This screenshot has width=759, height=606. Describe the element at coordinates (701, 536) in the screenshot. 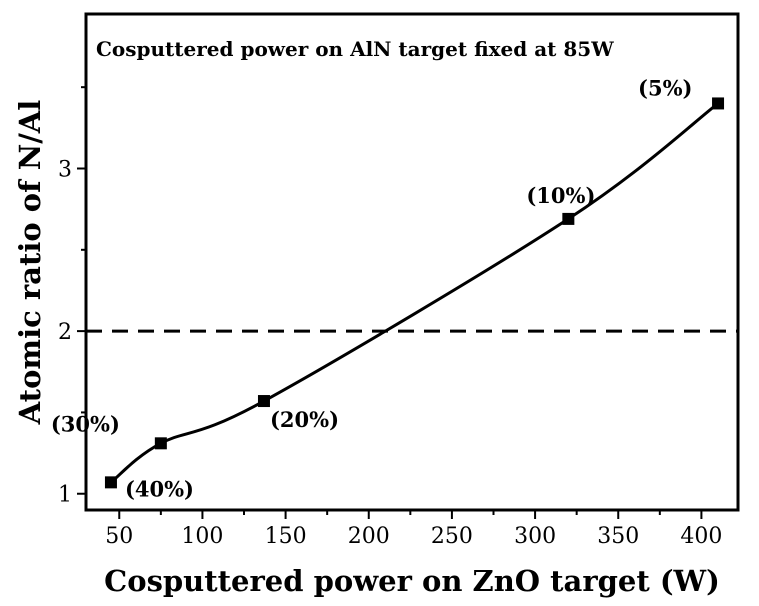

I see `x-tick-label: 400` at that location.